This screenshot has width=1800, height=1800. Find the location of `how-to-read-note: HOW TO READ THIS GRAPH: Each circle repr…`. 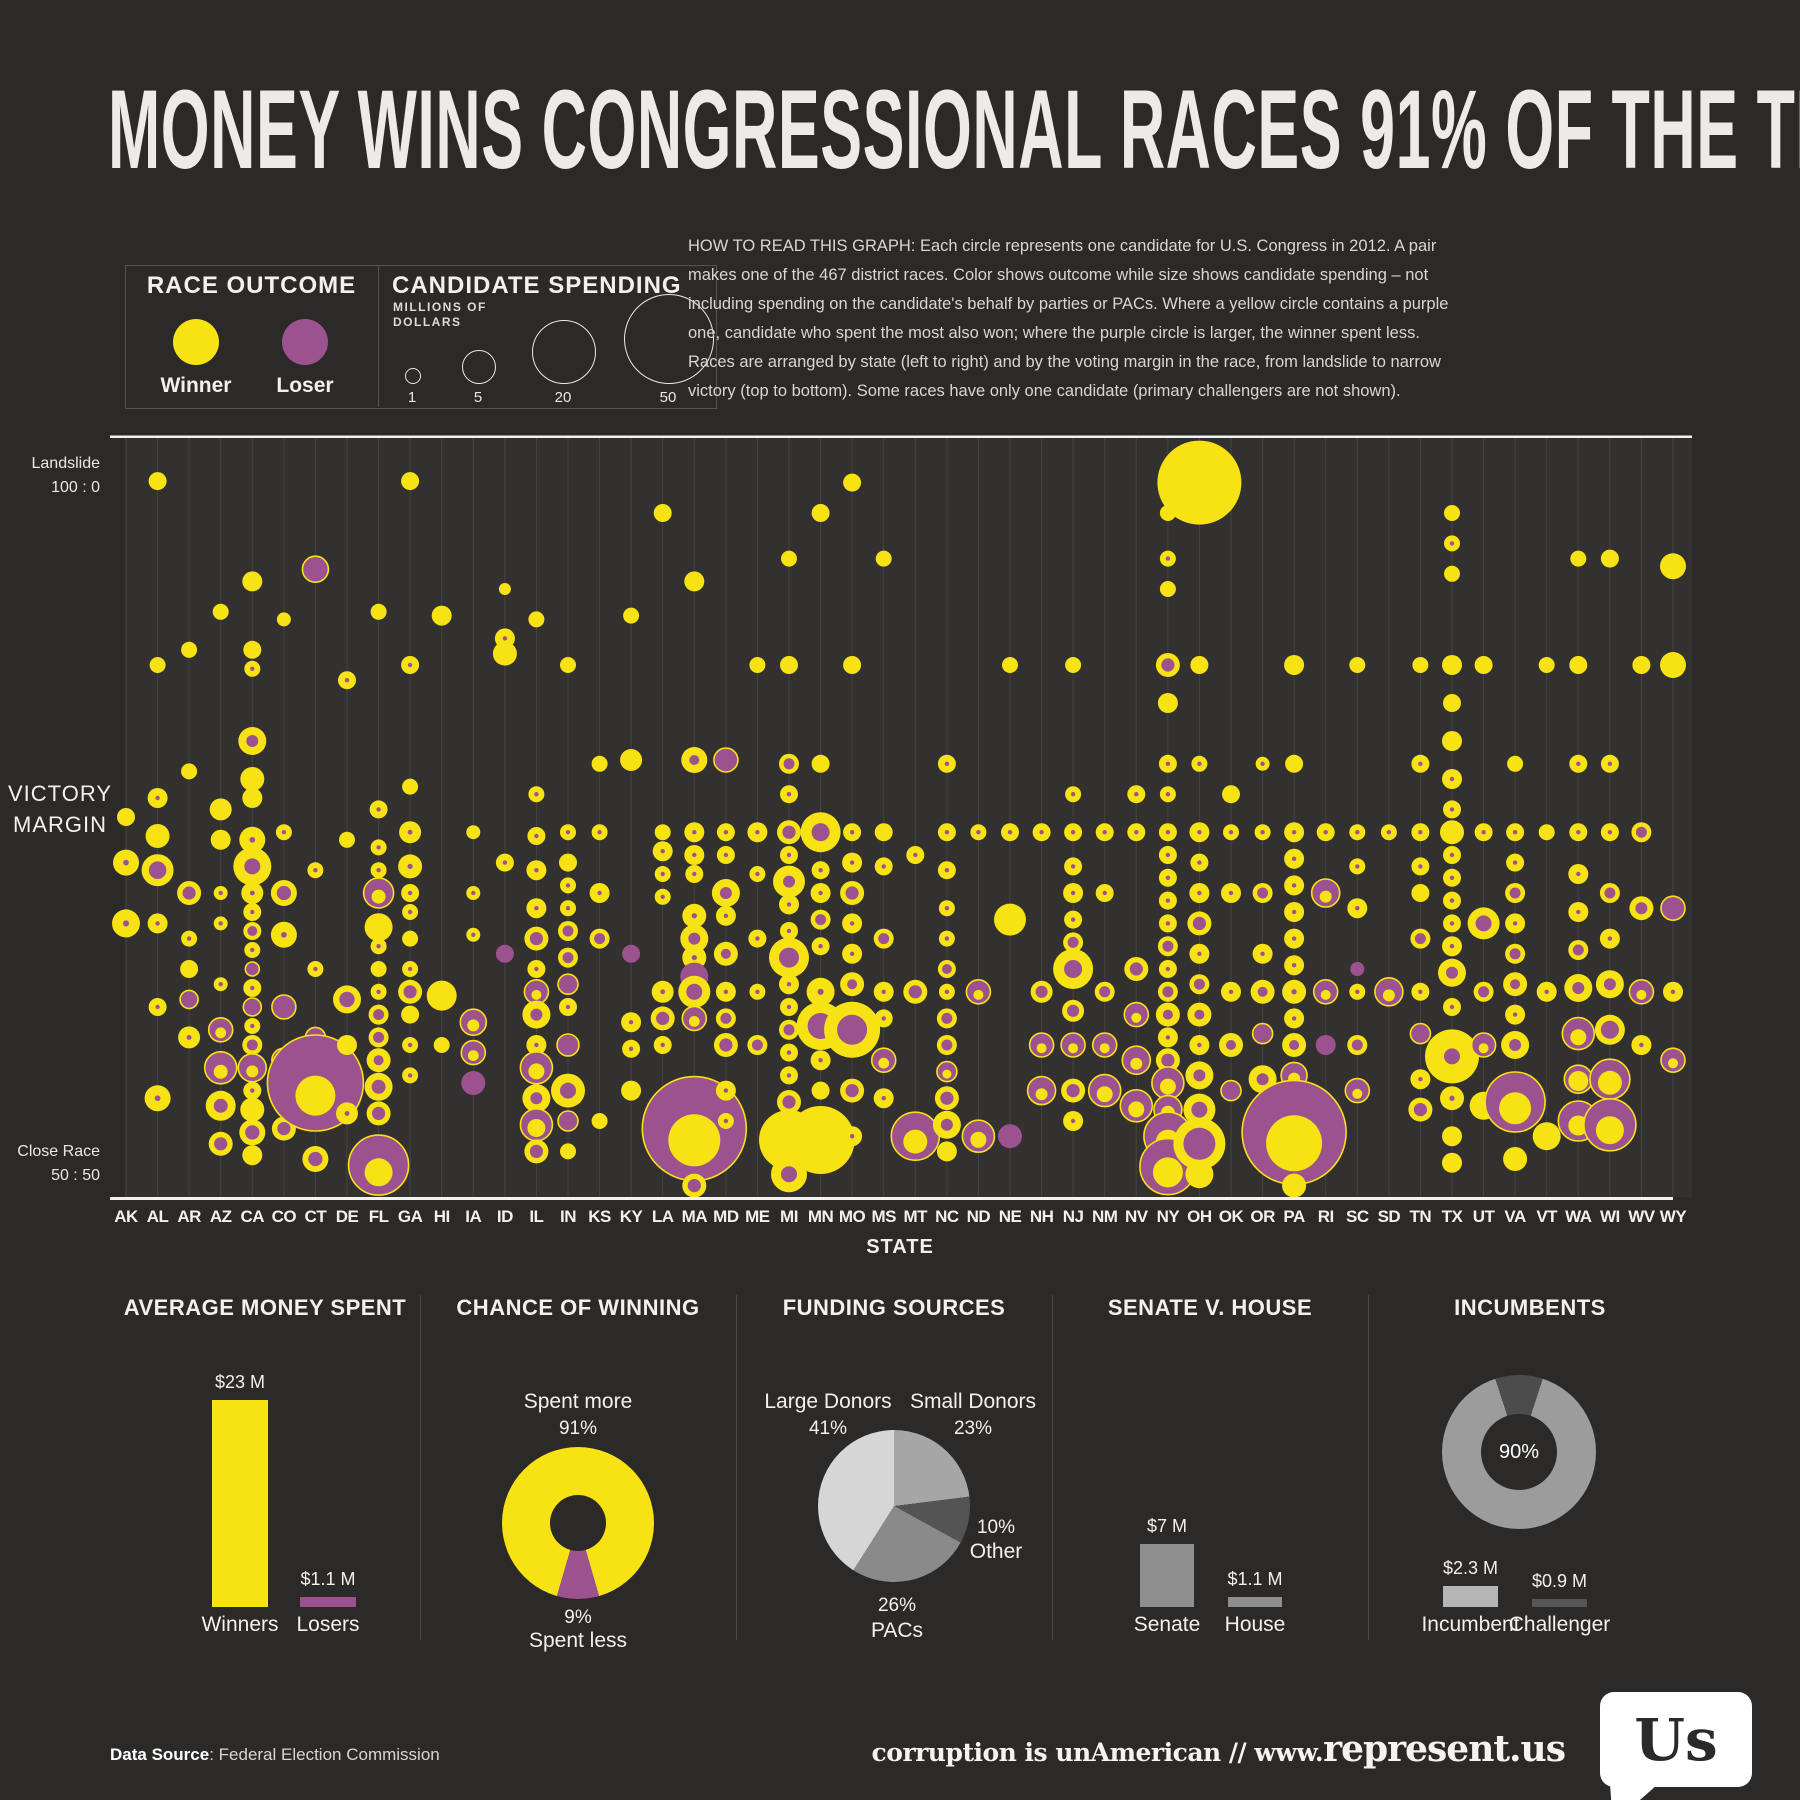

how-to-read-note: HOW TO READ THIS GRAPH: Each circle repr… is located at coordinates (1068, 318).